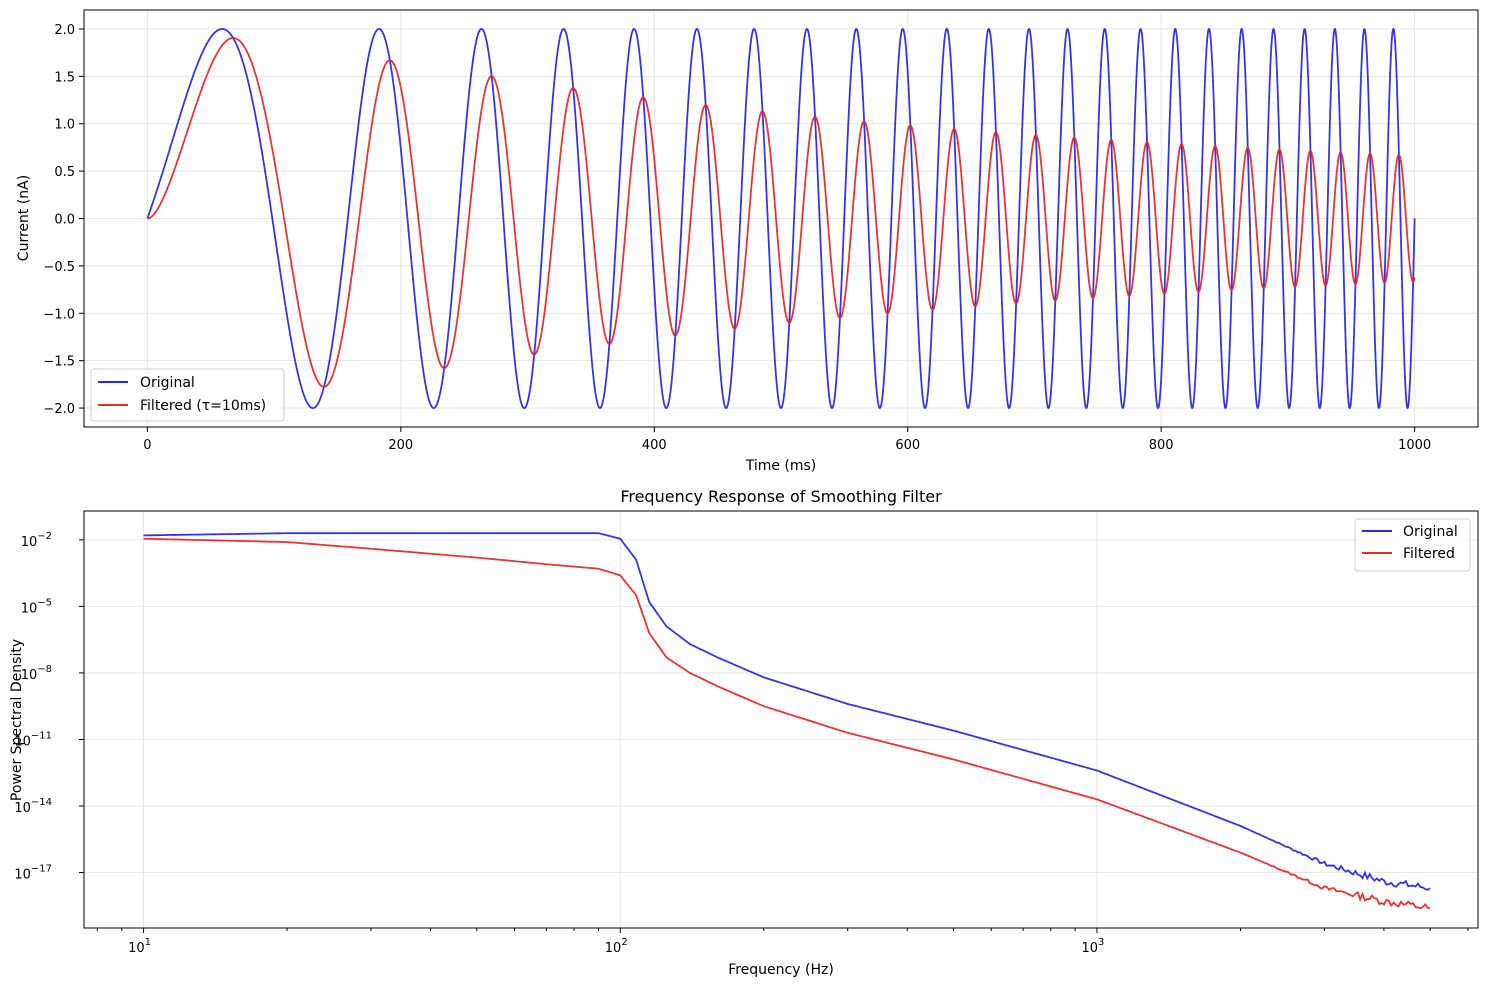  What do you see at coordinates (41, 735) in the screenshot?
I see `y-tick-exponent: −11` at bounding box center [41, 735].